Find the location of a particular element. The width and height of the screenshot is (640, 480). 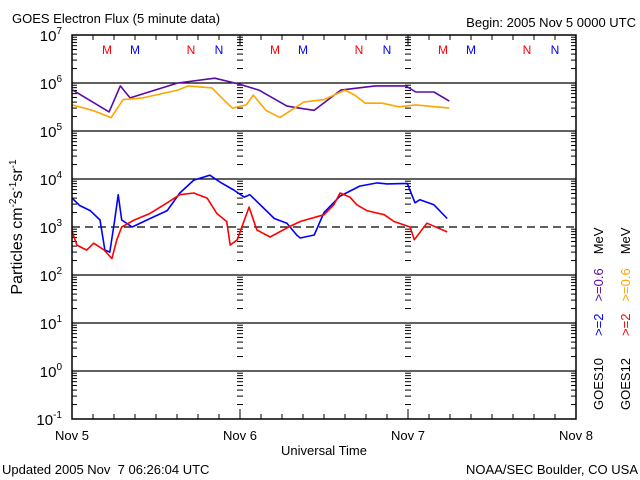

begin-time: Begin: 2005 Nov 5 0000 UTC is located at coordinates (551, 22).